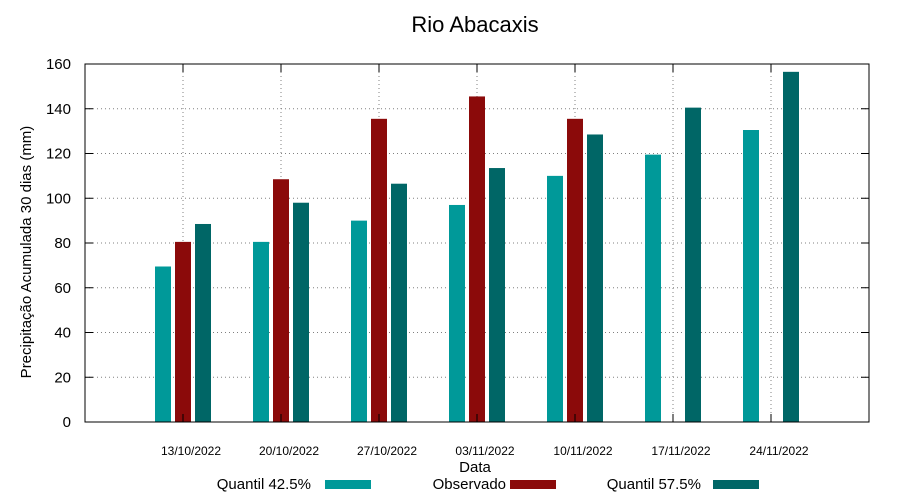 The height and width of the screenshot is (500, 900). Describe the element at coordinates (62, 333) in the screenshot. I see `y-tick-label: 40` at that location.